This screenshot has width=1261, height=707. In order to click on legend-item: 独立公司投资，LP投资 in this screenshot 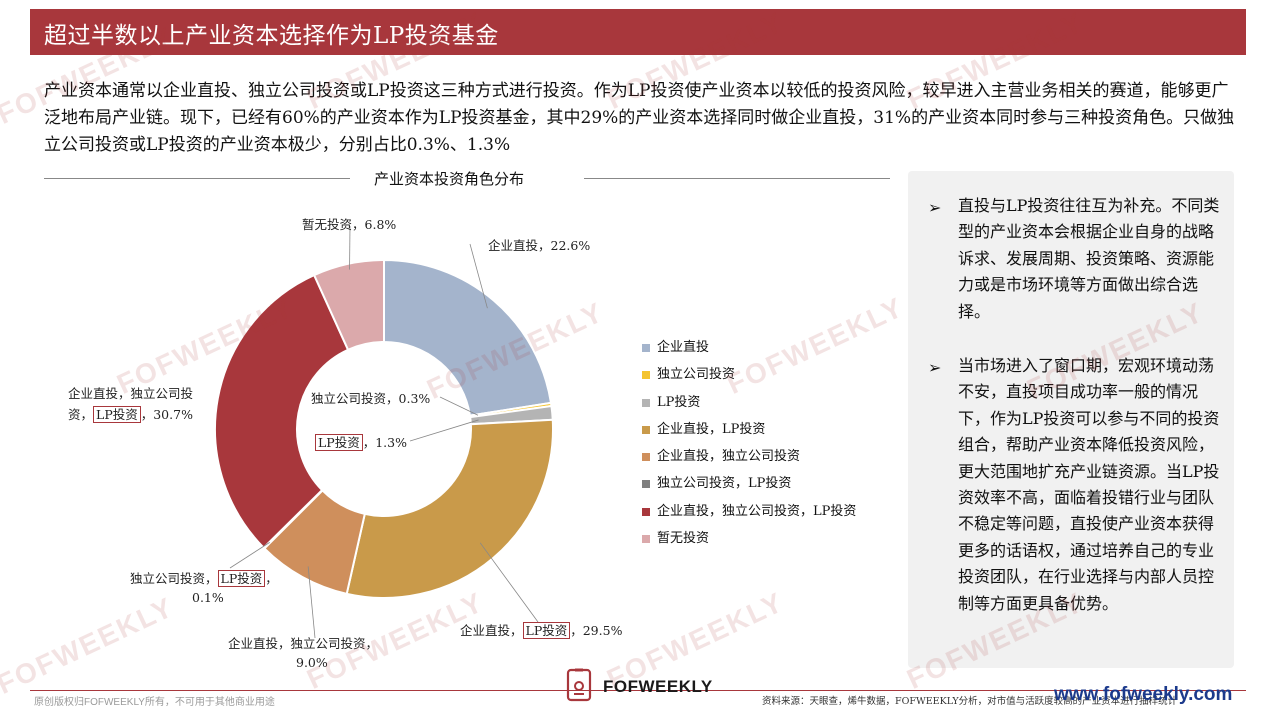, I will do `click(749, 487)`.